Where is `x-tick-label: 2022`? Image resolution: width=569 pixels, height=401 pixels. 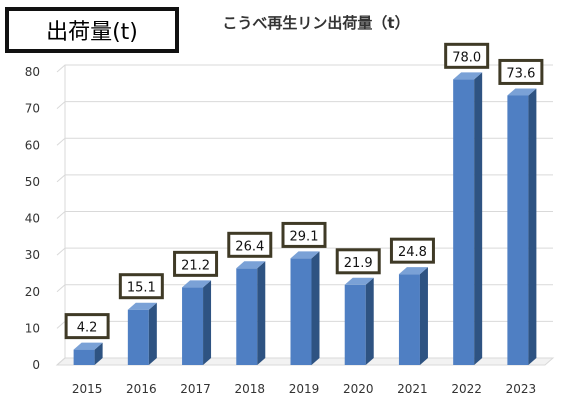 x-tick-label: 2022 is located at coordinates (466, 389).